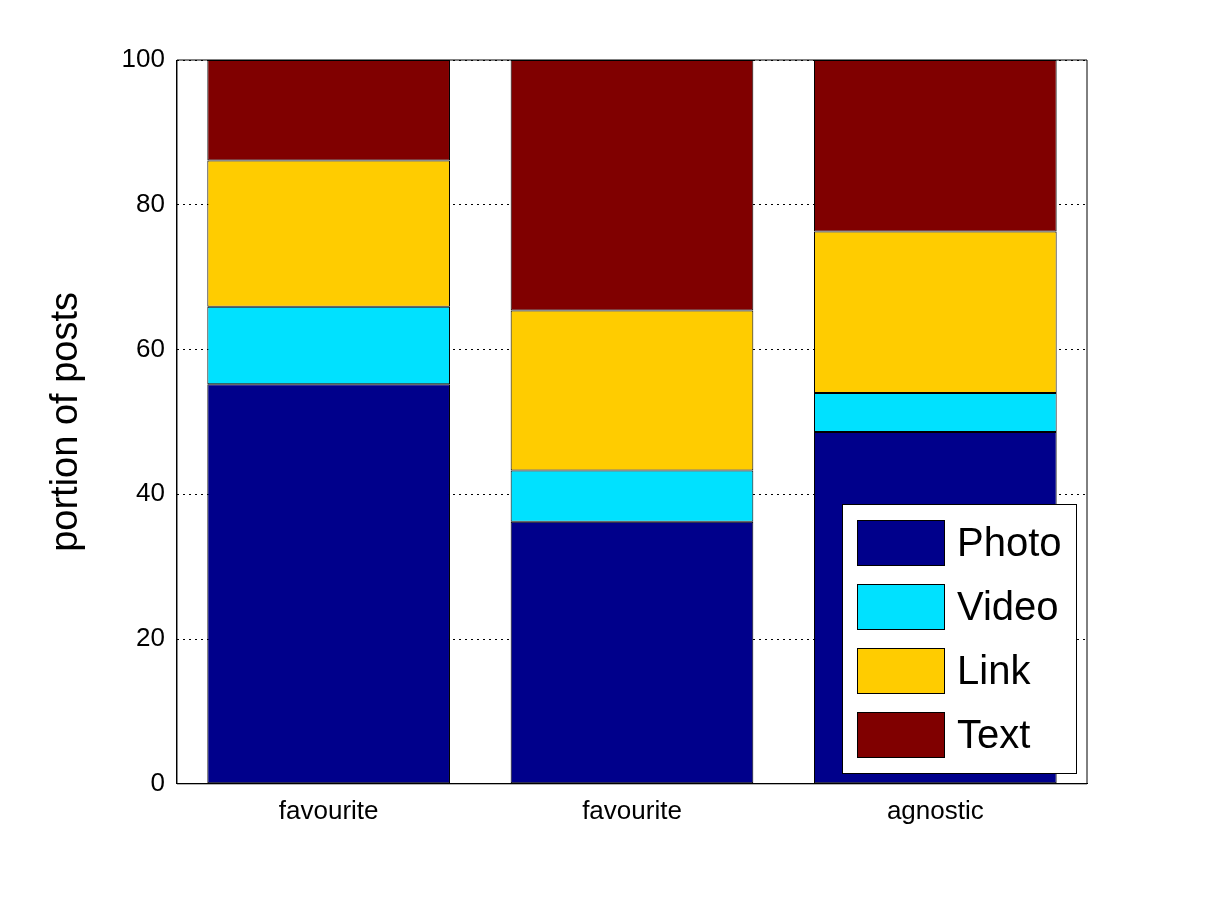  What do you see at coordinates (994, 735) in the screenshot?
I see `legend-label: Text` at bounding box center [994, 735].